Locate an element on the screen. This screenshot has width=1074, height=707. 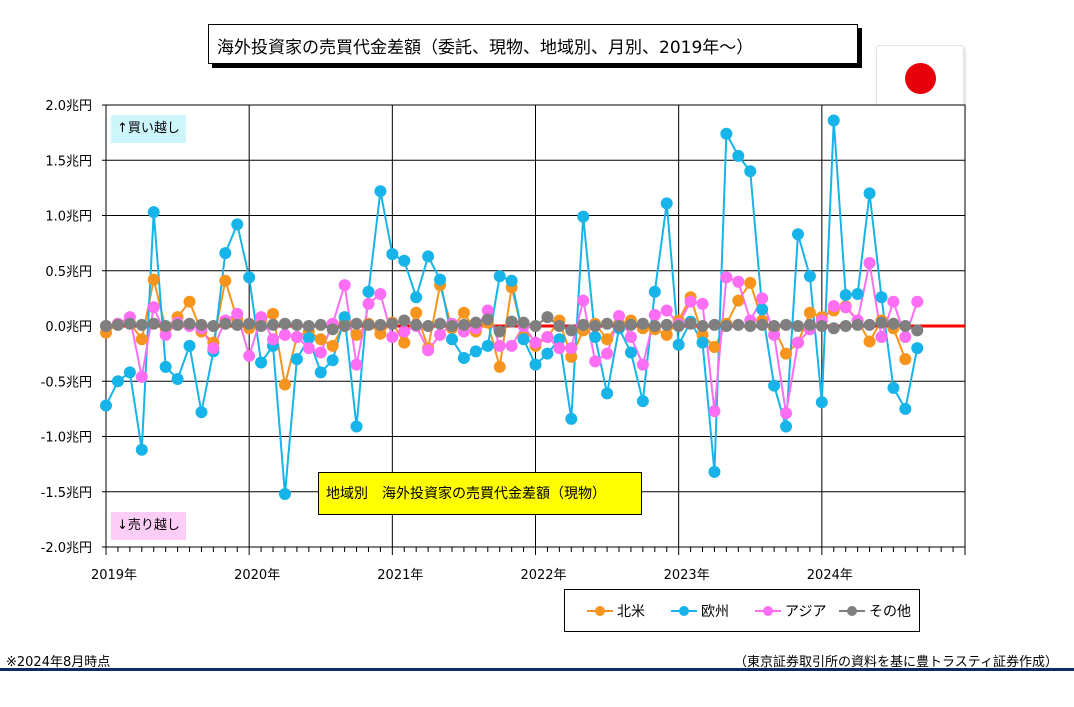
y-tick-label: -0.5兆円 is located at coordinates (66, 382).